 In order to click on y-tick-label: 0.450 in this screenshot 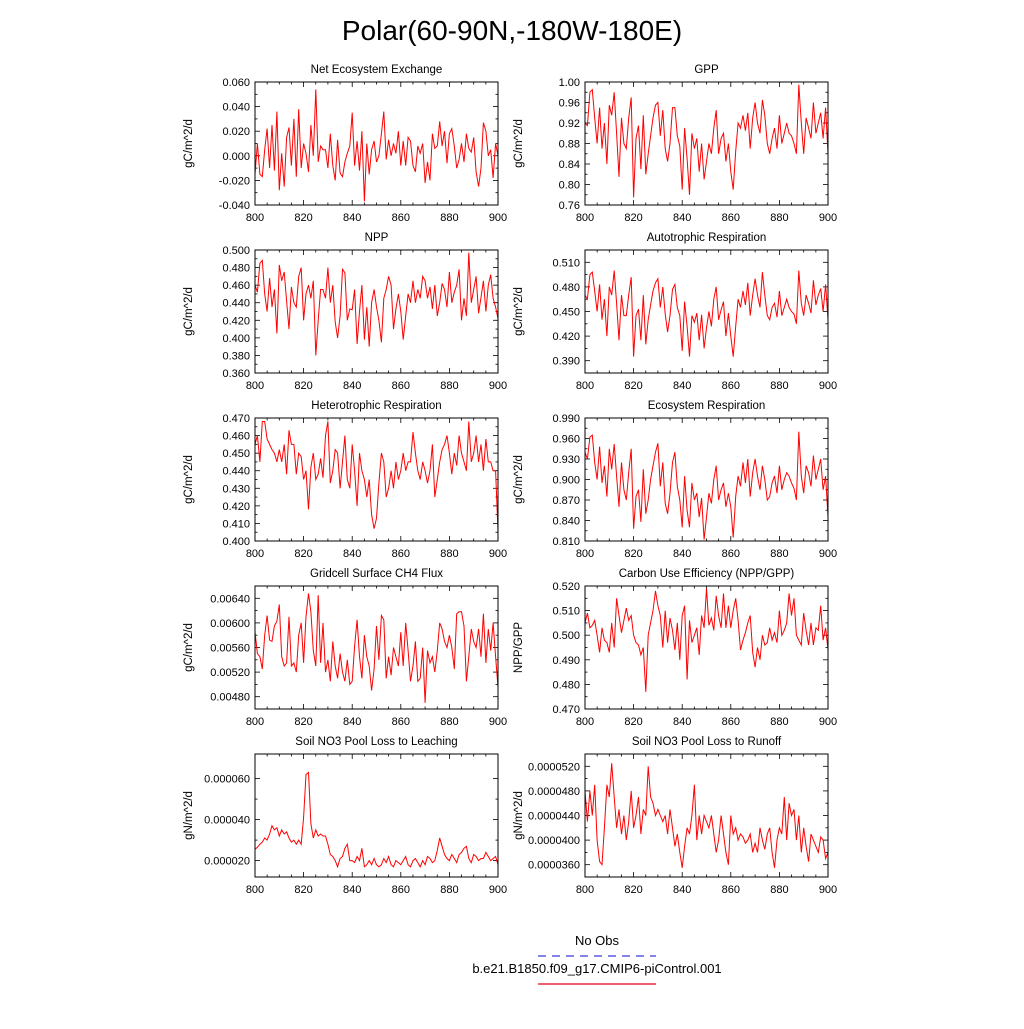, I will do `click(236, 454)`.